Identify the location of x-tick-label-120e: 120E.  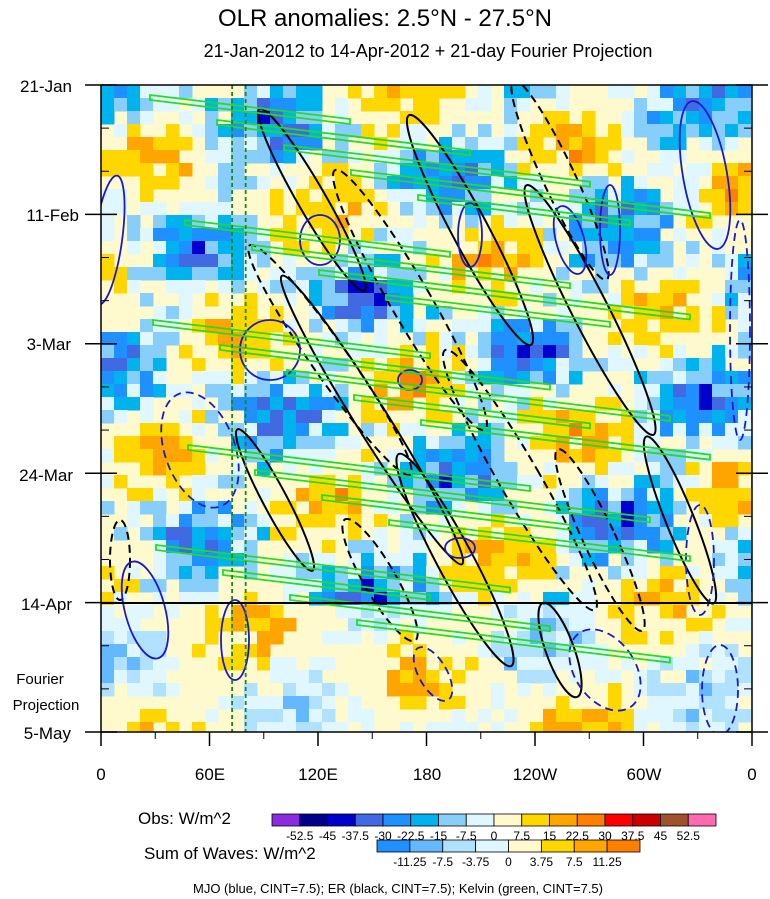
(318, 774).